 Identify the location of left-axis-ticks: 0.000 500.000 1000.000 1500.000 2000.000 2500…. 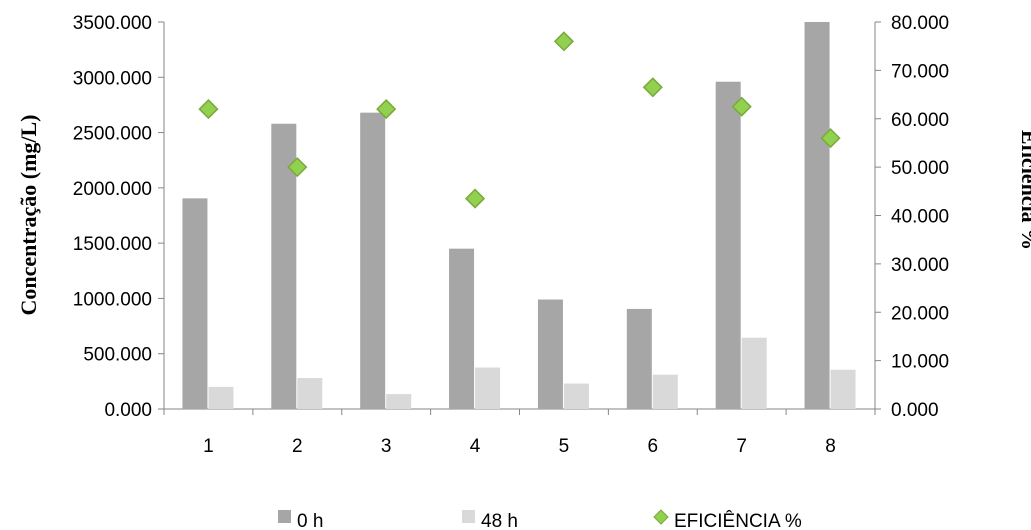
(118, 217).